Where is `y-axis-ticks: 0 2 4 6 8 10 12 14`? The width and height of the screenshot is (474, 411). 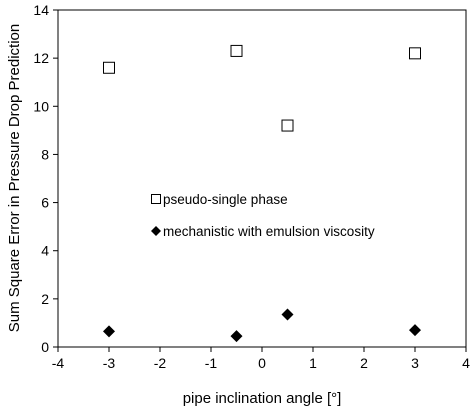
y-axis-ticks: 0 2 4 6 8 10 12 14 is located at coordinates (45, 178).